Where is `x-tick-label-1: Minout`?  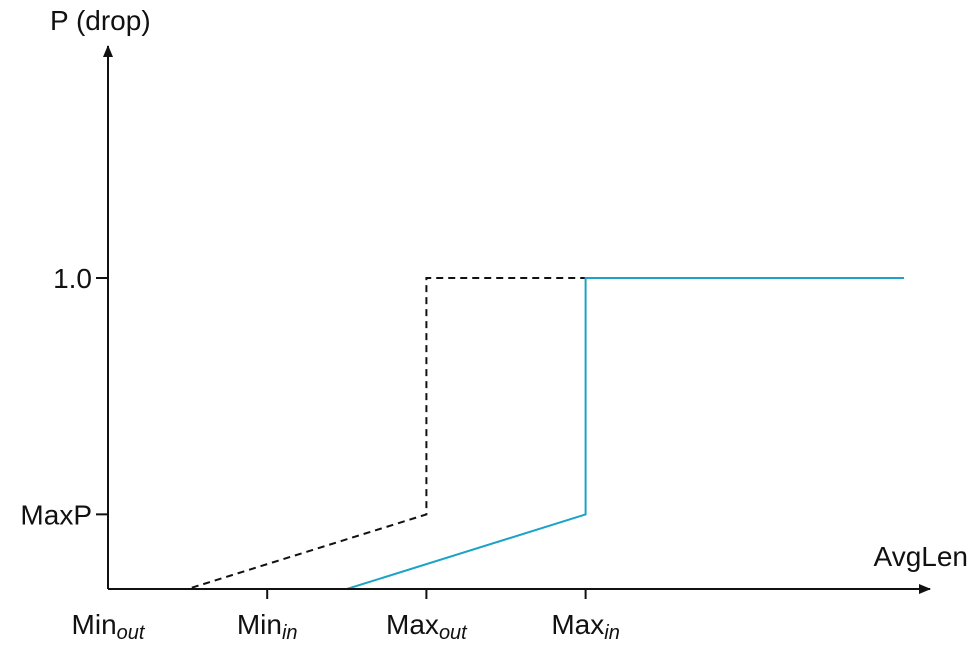
x-tick-label-1: Minout is located at coordinates (109, 626).